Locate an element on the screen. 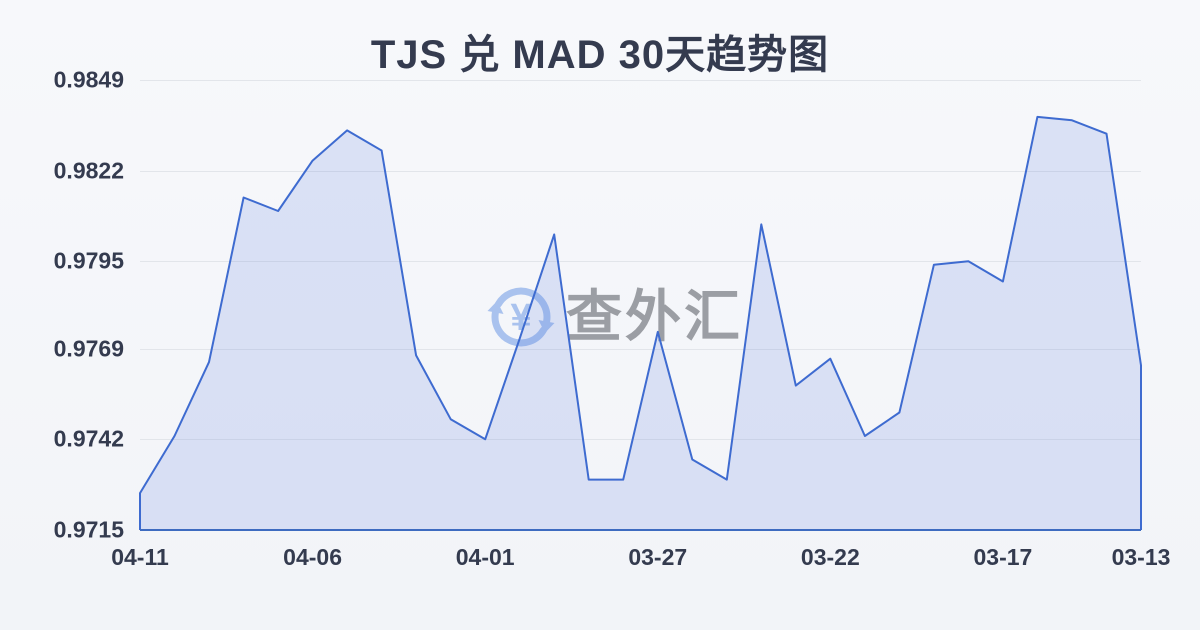 The height and width of the screenshot is (630, 1200). exchange-arrow-top is located at coordinates (523, 306).